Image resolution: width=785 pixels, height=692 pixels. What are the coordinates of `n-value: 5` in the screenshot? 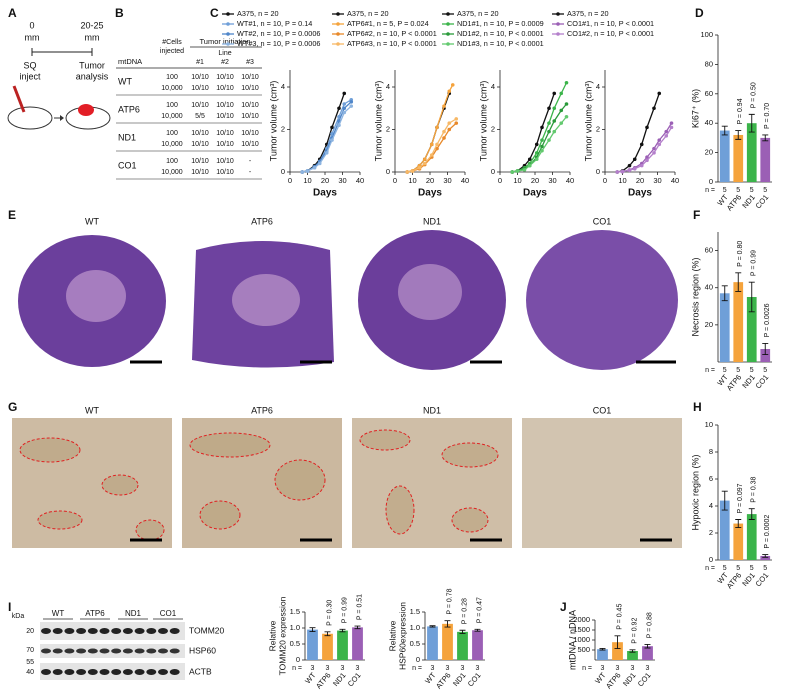 It's located at (765, 568).